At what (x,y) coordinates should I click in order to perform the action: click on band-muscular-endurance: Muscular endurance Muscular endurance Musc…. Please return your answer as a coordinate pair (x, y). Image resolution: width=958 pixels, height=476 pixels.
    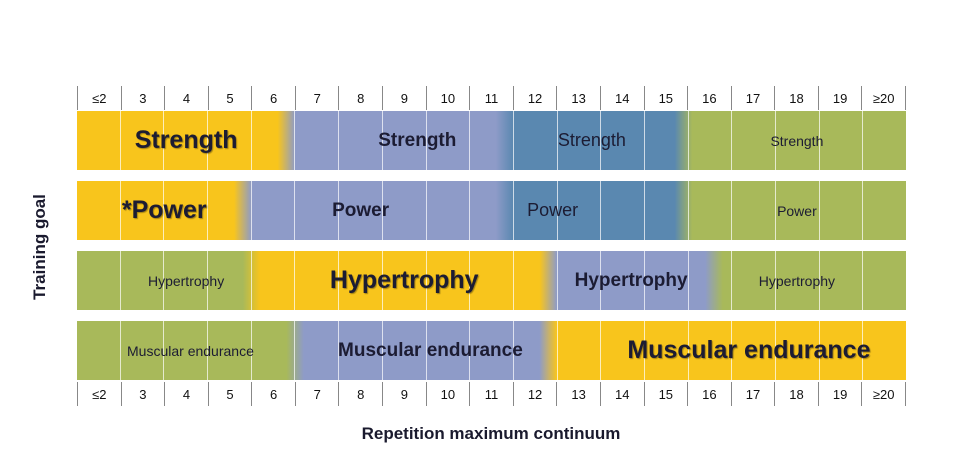
    Looking at the image, I should click on (491, 350).